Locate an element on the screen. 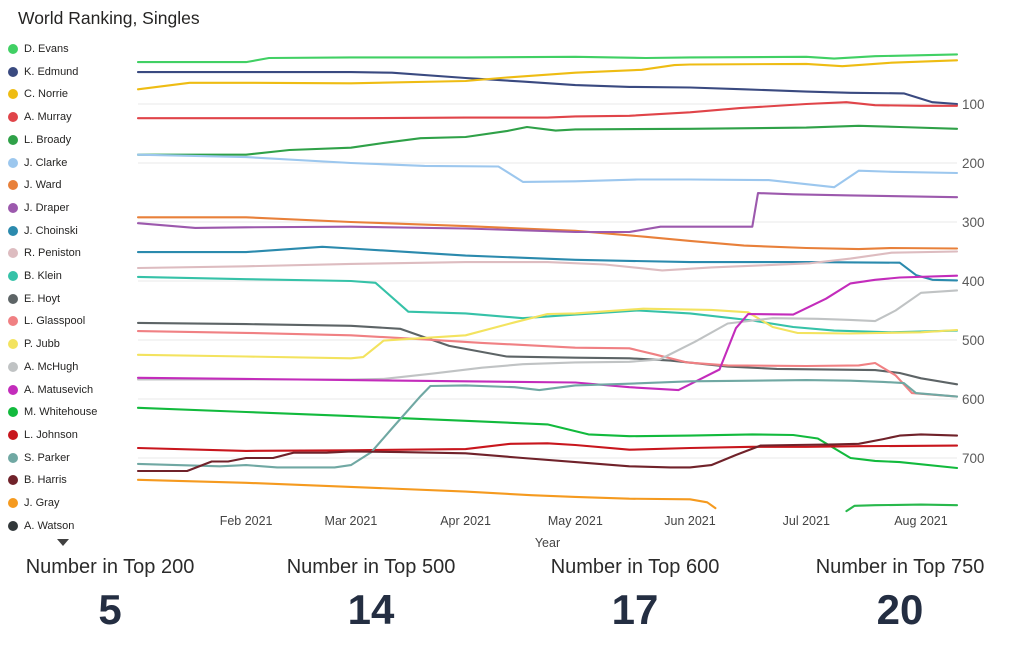 This screenshot has height=670, width=1024. legend-item-j-draper: J. Draper is located at coordinates (38, 208).